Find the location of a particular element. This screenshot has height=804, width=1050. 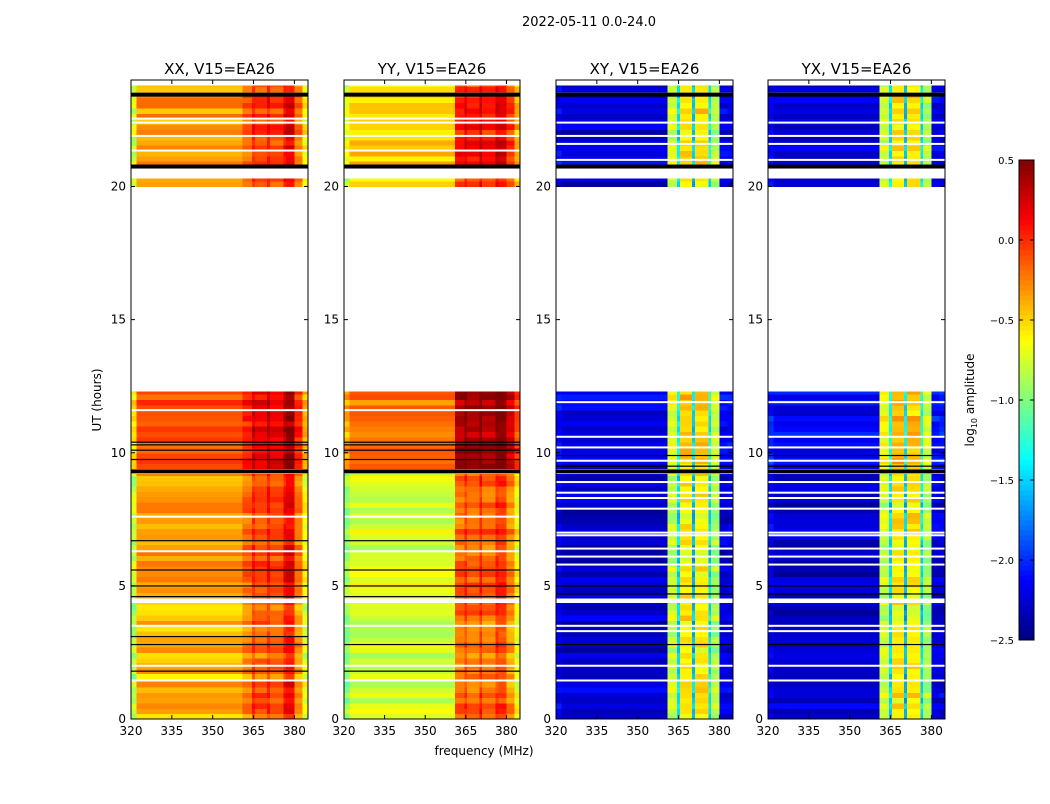

panel-frame is located at coordinates (644, 399).